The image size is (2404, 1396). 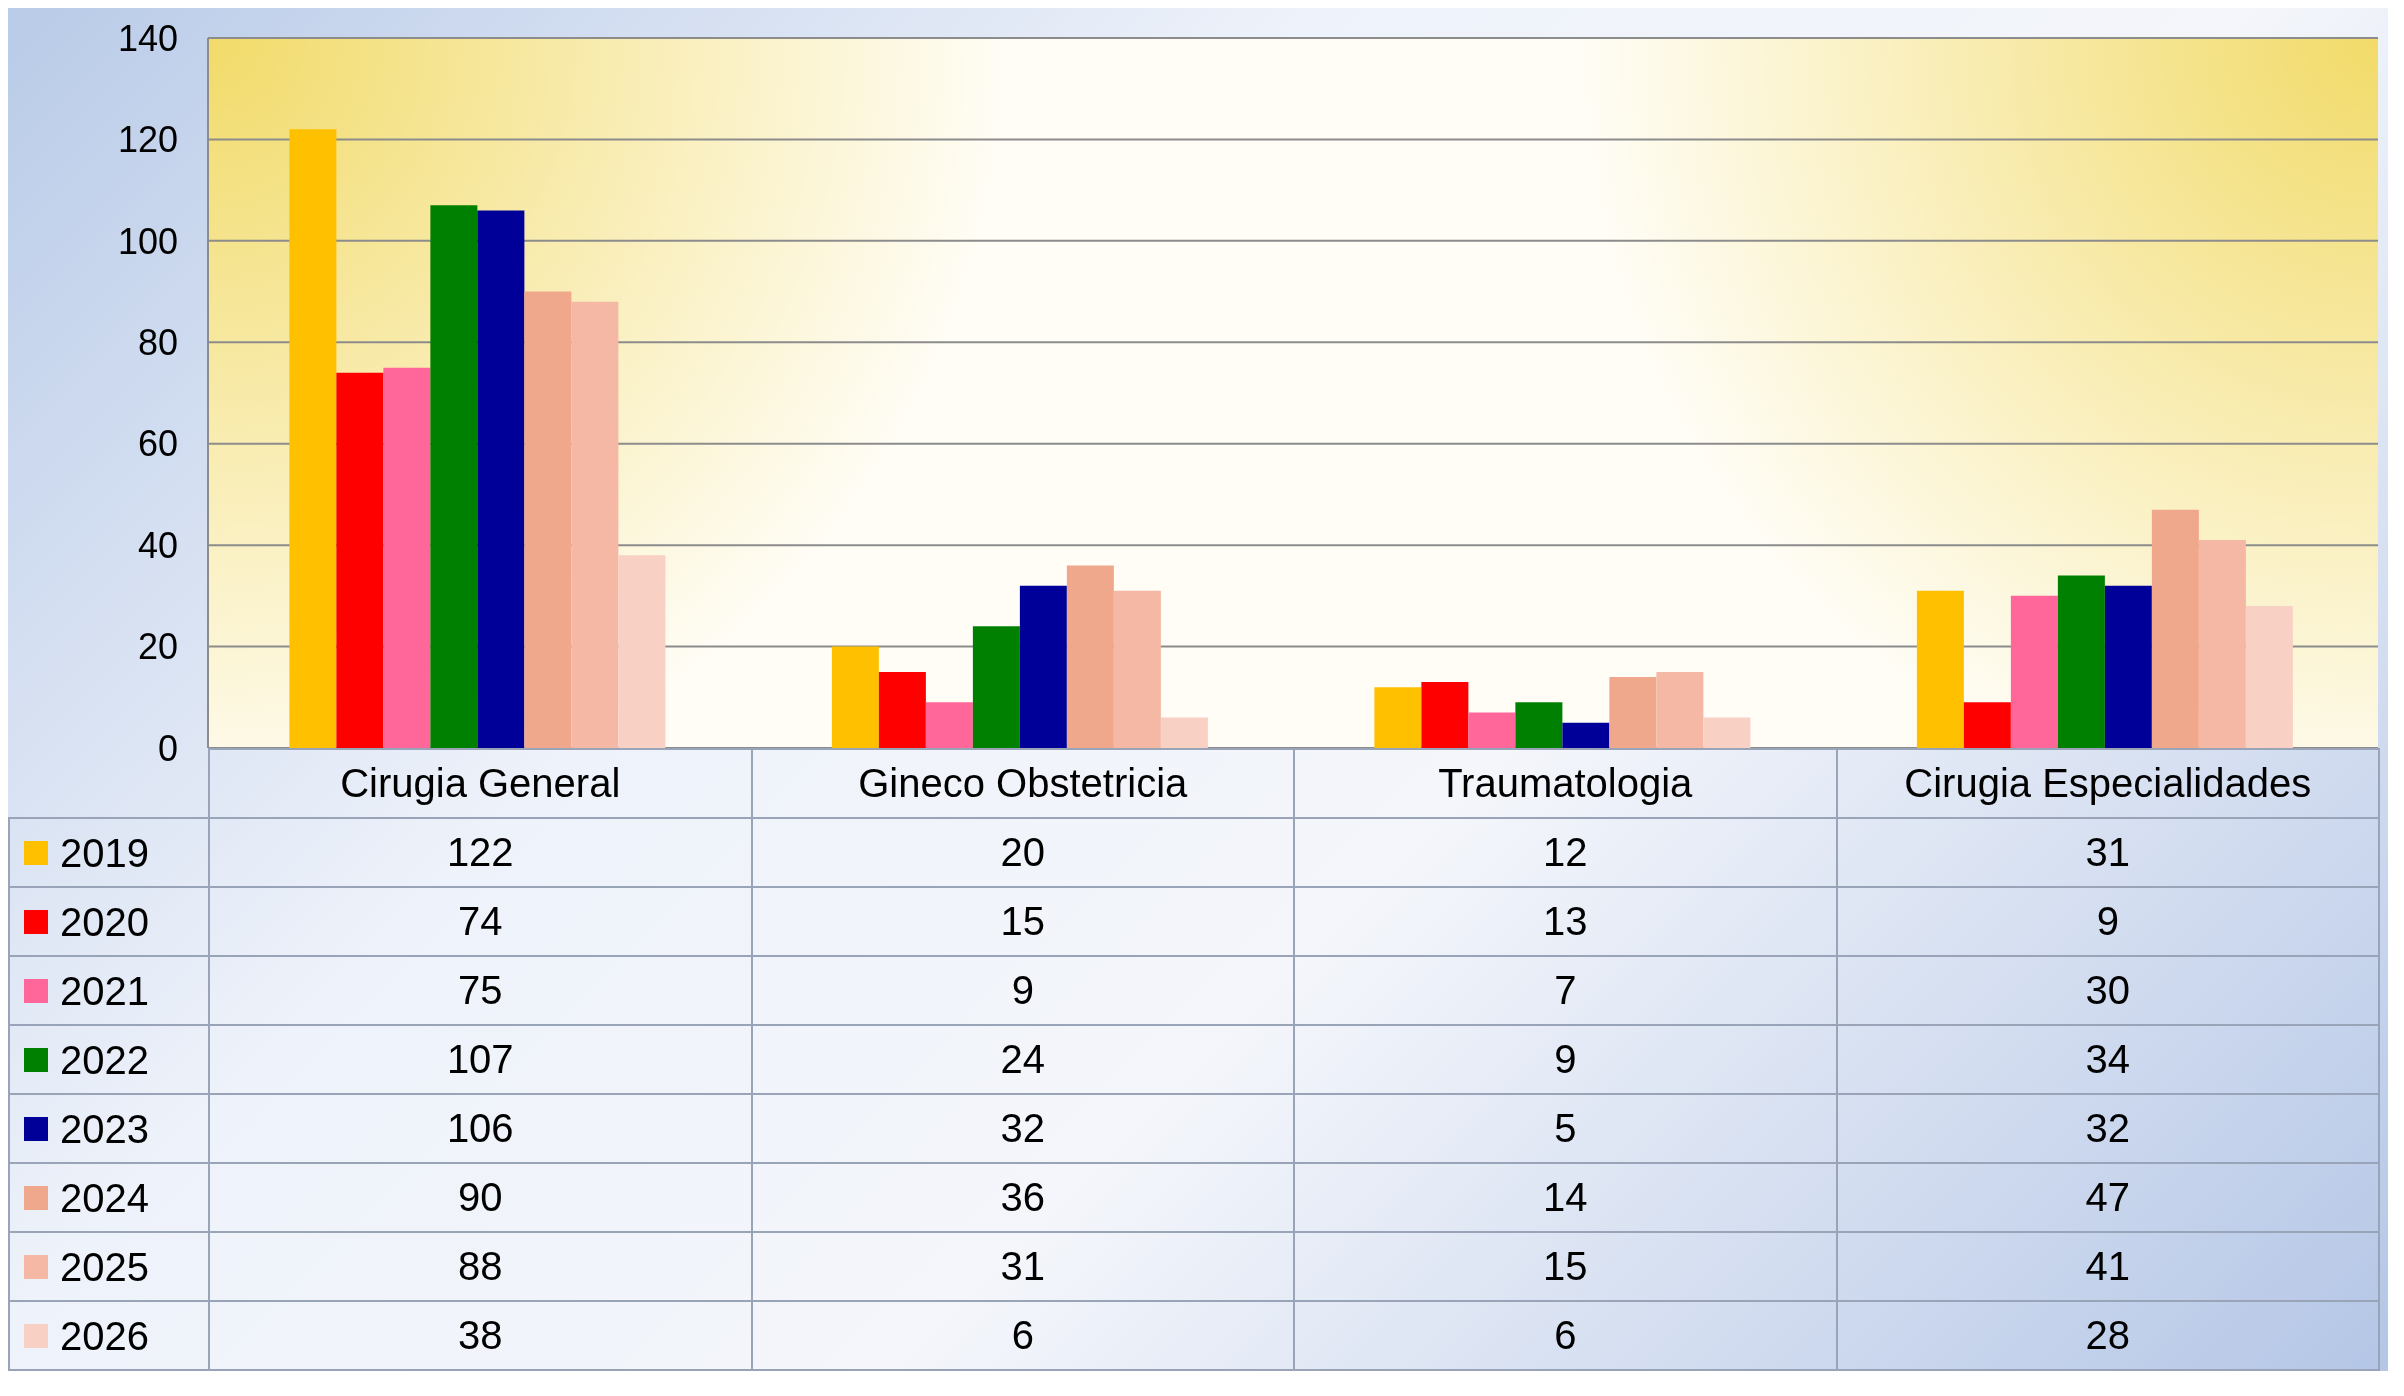 What do you see at coordinates (2107, 1266) in the screenshot?
I see `data-label: 41` at bounding box center [2107, 1266].